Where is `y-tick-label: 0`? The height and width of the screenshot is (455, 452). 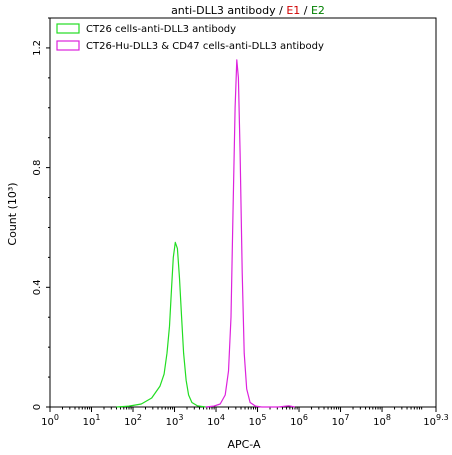 y-tick-label: 0 is located at coordinates (37, 407).